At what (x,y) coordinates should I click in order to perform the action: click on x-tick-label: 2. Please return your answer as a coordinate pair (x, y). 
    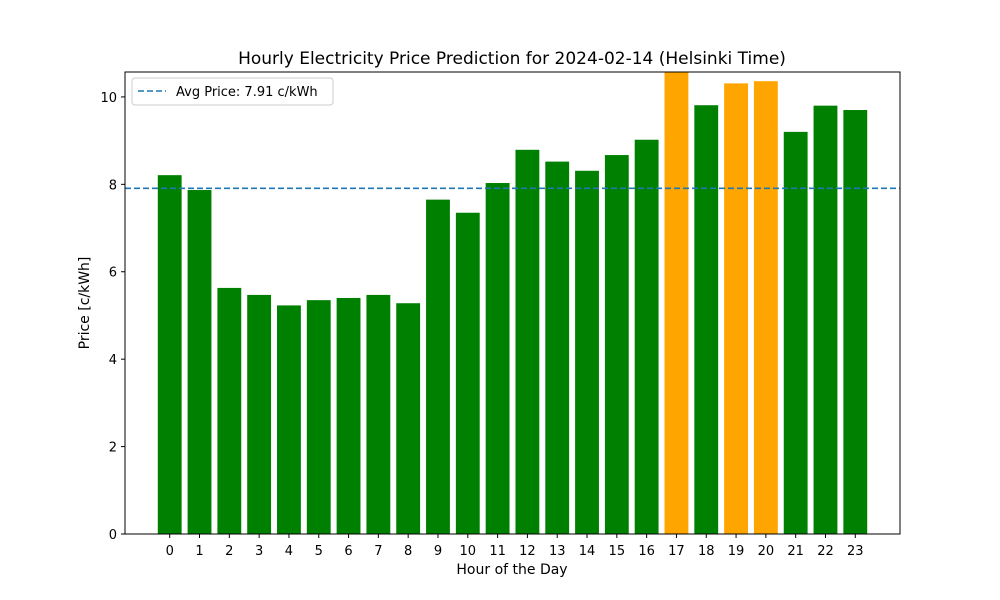
    Looking at the image, I should click on (229, 551).